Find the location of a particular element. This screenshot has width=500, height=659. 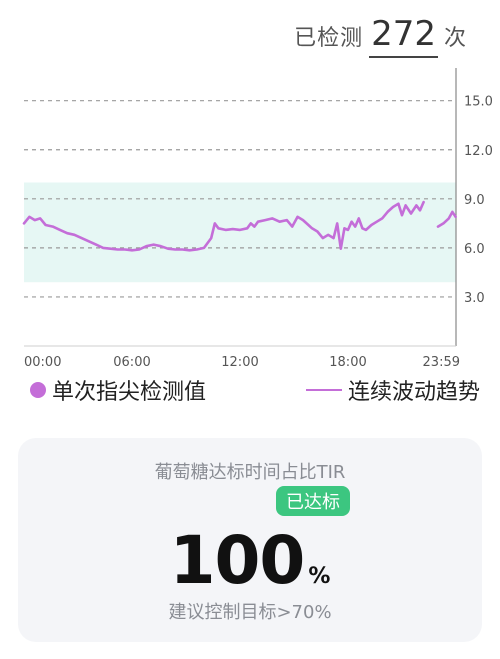

x-tick-label-2: 12:00 is located at coordinates (239, 362).